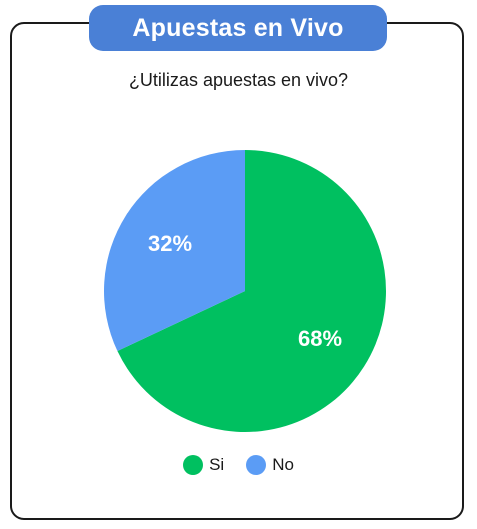  I want to click on legend-swatch-si, so click(193, 465).